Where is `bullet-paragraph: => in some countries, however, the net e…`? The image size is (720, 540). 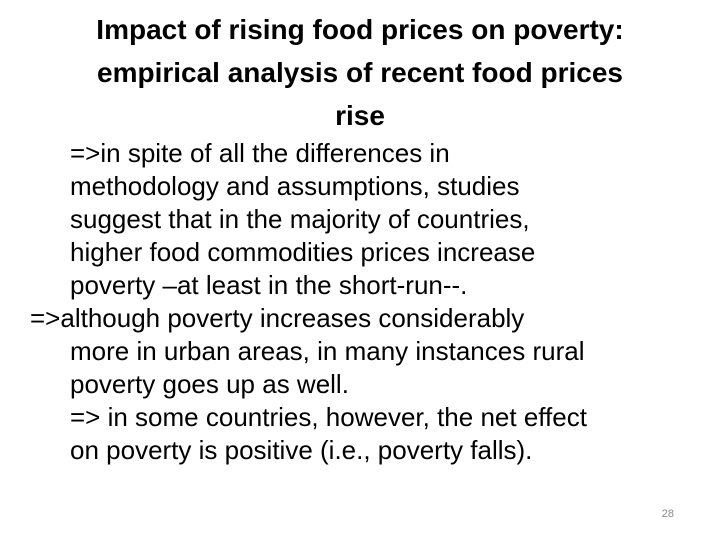 bullet-paragraph: => in some countries, however, the net e… is located at coordinates (360, 434).